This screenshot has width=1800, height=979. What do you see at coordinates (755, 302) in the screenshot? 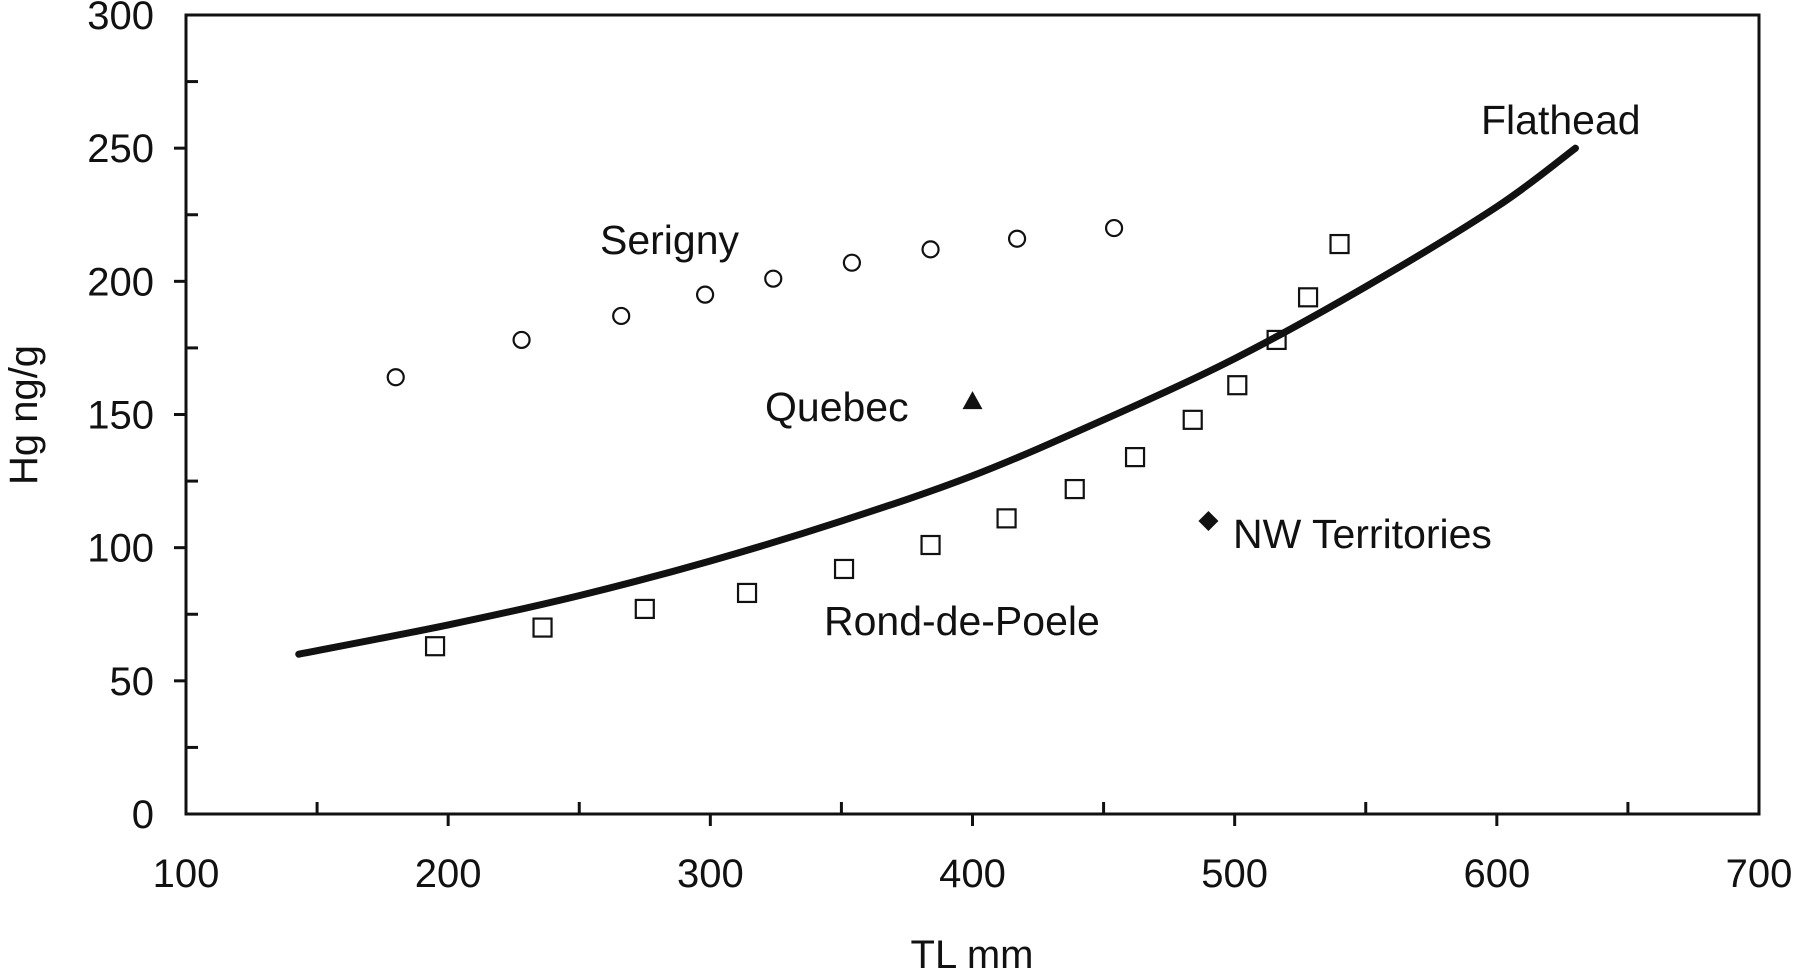
I see `series-serigny` at bounding box center [755, 302].